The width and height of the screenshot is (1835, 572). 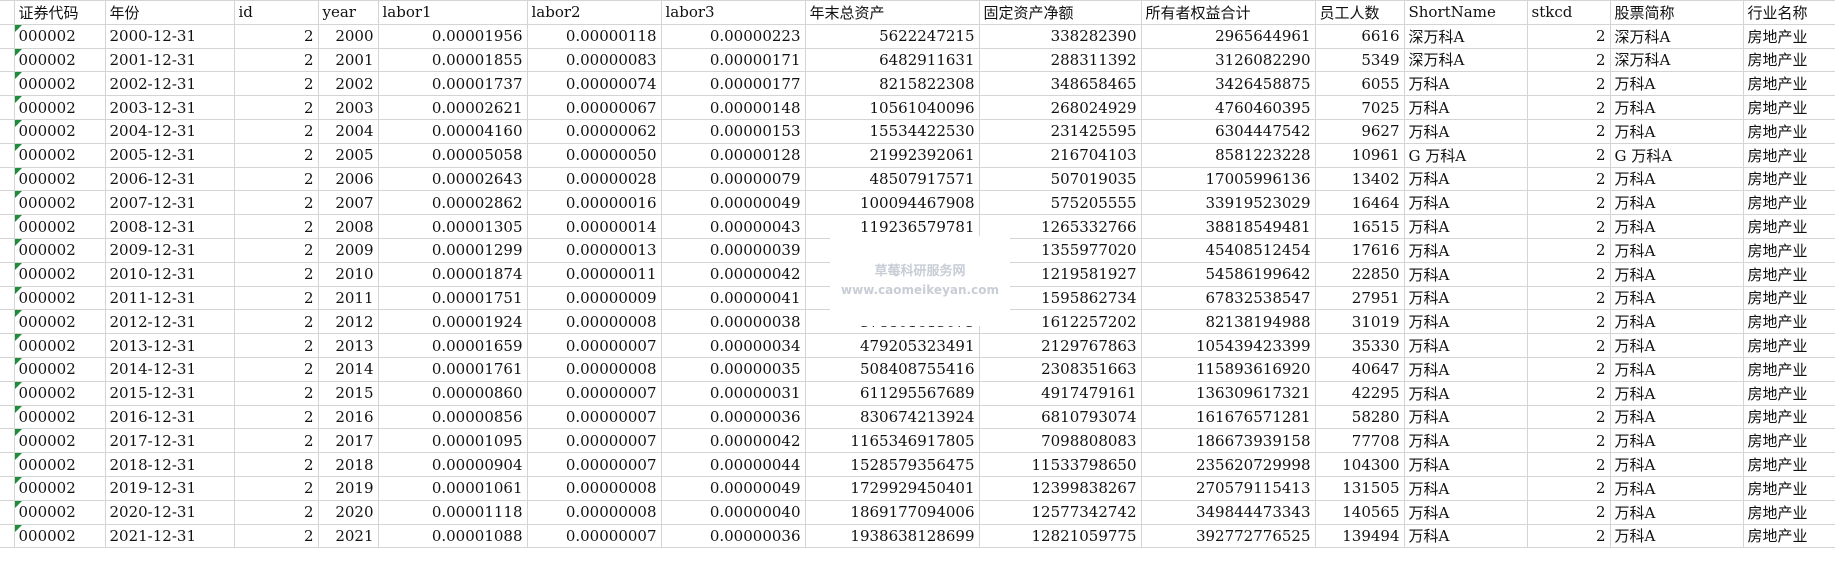 What do you see at coordinates (892, 417) in the screenshot?
I see `cell: 830674213924` at bounding box center [892, 417].